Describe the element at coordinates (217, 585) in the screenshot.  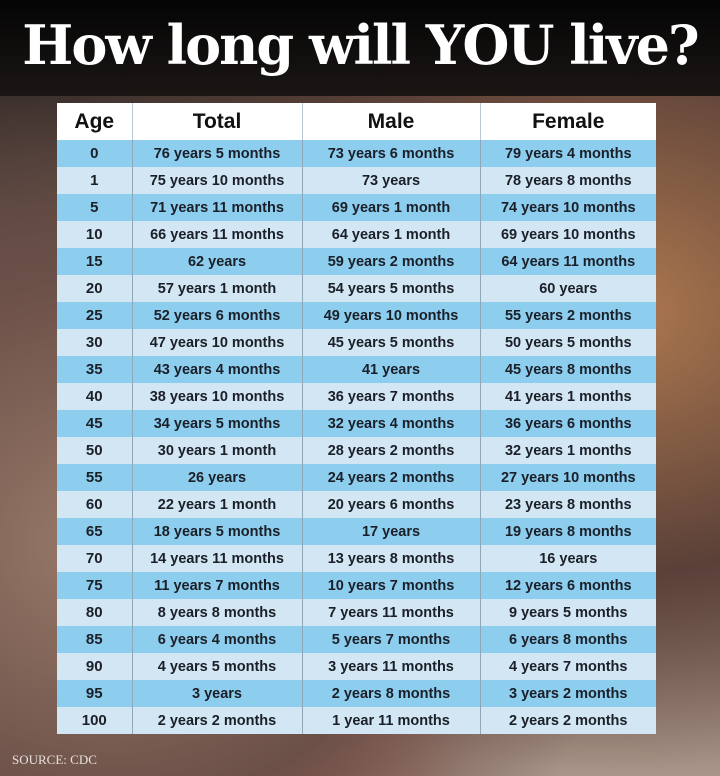
I see `cell-total: 11 years 7 months` at that location.